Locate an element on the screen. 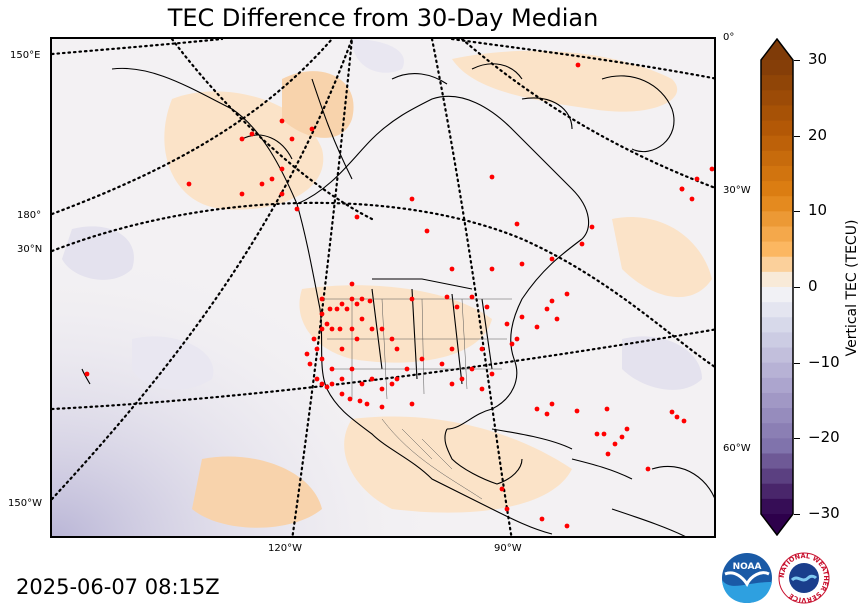  label-60w: 60°W is located at coordinates (737, 448).